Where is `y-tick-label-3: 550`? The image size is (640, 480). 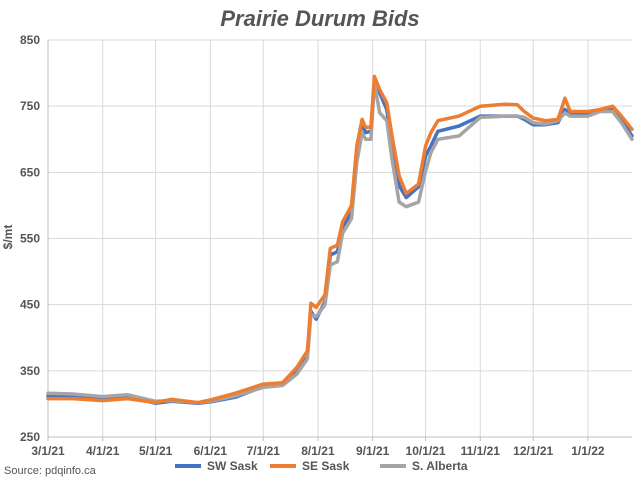
y-tick-label-3: 550 is located at coordinates (30, 239).